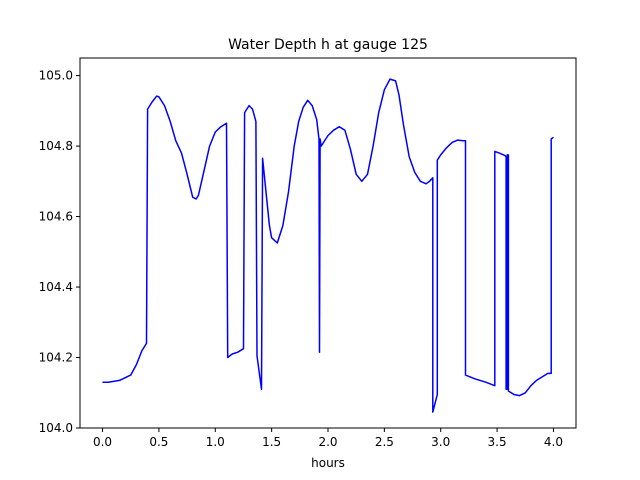  I want to click on x-tick-label: 2.0, so click(327, 442).